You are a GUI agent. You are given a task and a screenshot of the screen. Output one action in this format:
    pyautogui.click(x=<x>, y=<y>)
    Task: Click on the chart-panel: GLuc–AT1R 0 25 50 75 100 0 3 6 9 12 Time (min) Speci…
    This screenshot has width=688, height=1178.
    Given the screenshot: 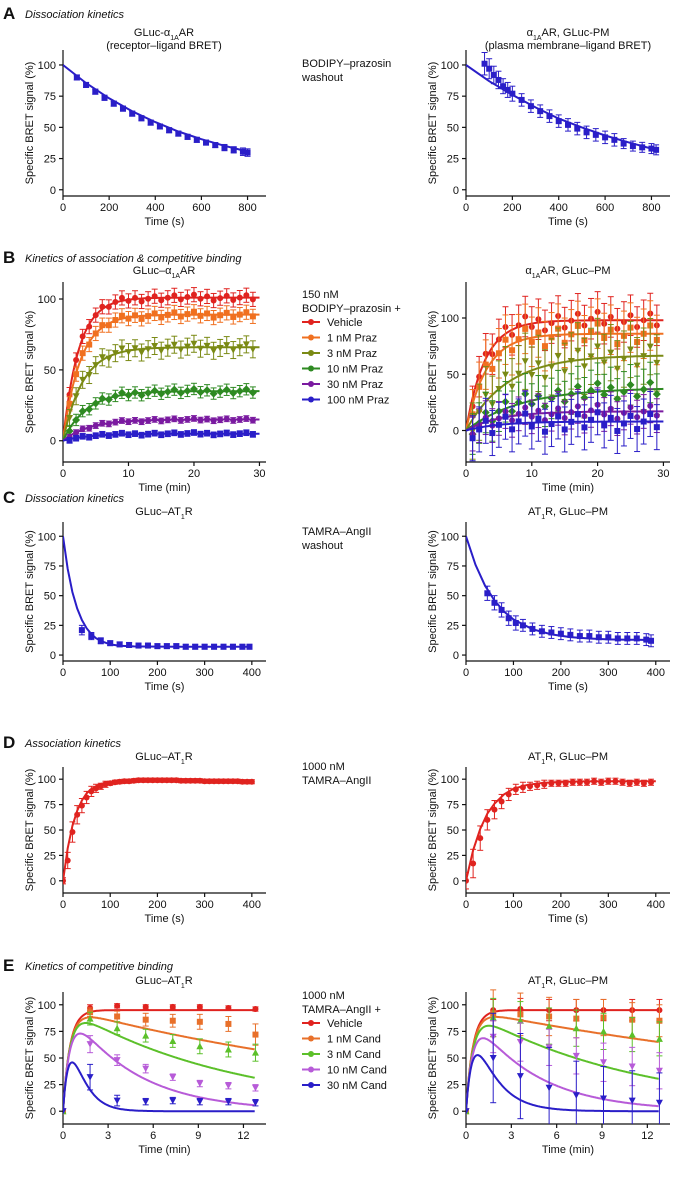 What is the action you would take?
    pyautogui.click(x=145, y=1065)
    